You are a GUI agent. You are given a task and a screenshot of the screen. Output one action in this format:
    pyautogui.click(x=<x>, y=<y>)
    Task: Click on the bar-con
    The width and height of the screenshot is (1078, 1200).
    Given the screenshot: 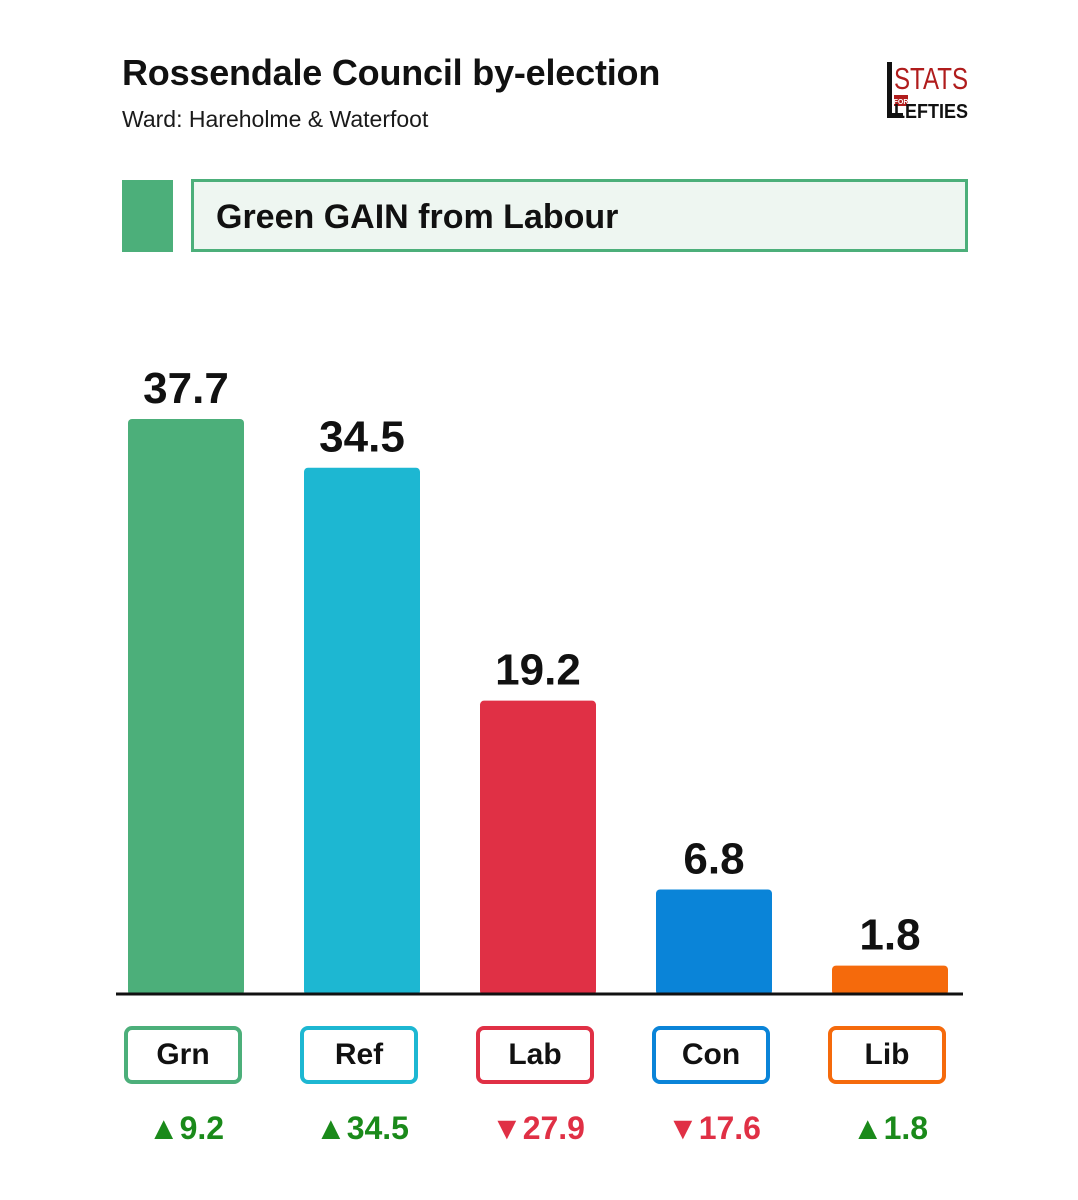 What is the action you would take?
    pyautogui.click(x=714, y=942)
    